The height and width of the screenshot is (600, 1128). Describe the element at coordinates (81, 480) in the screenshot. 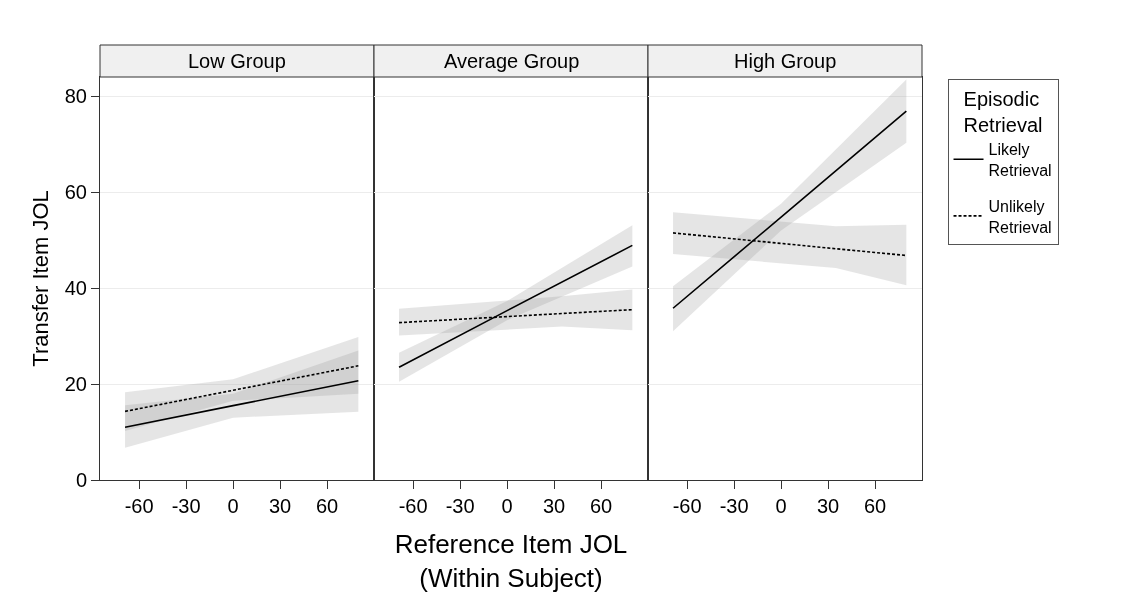

I see `y-tick-label: 0` at that location.